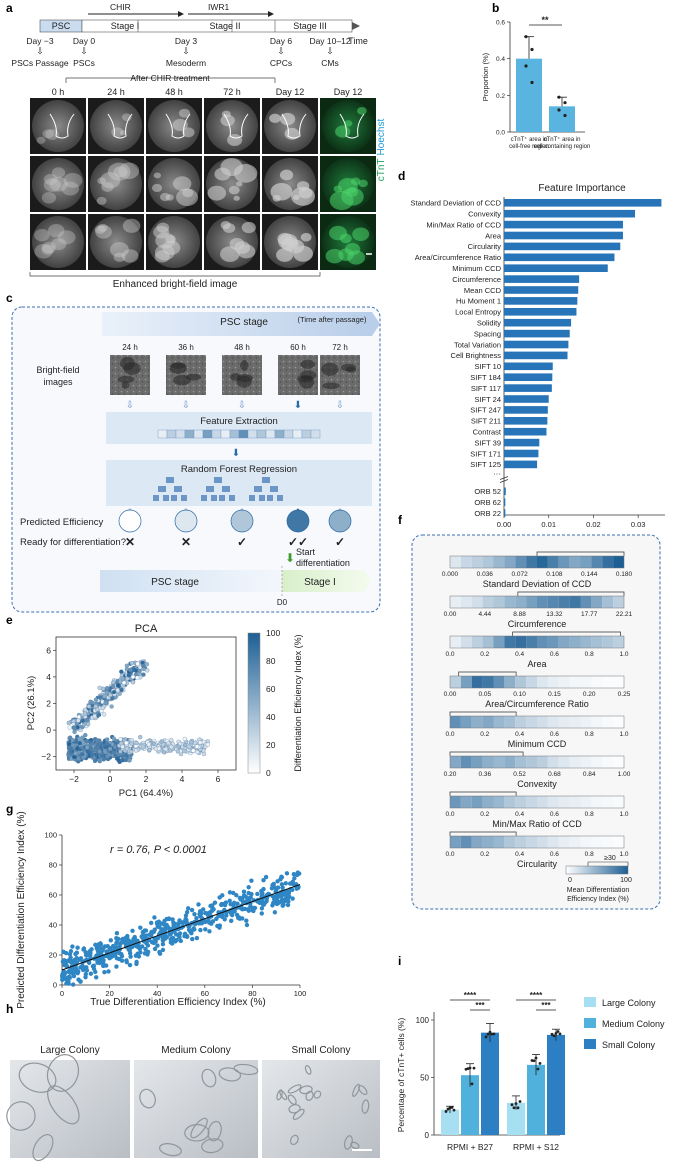  I want to click on d0-label: D0, so click(282, 602).